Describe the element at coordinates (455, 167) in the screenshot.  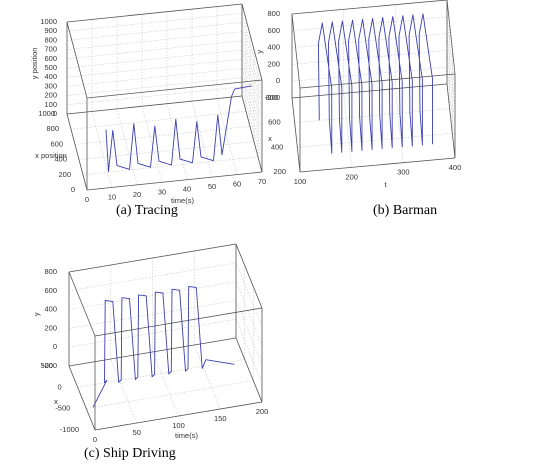
I see `x-tick-label: 400` at that location.